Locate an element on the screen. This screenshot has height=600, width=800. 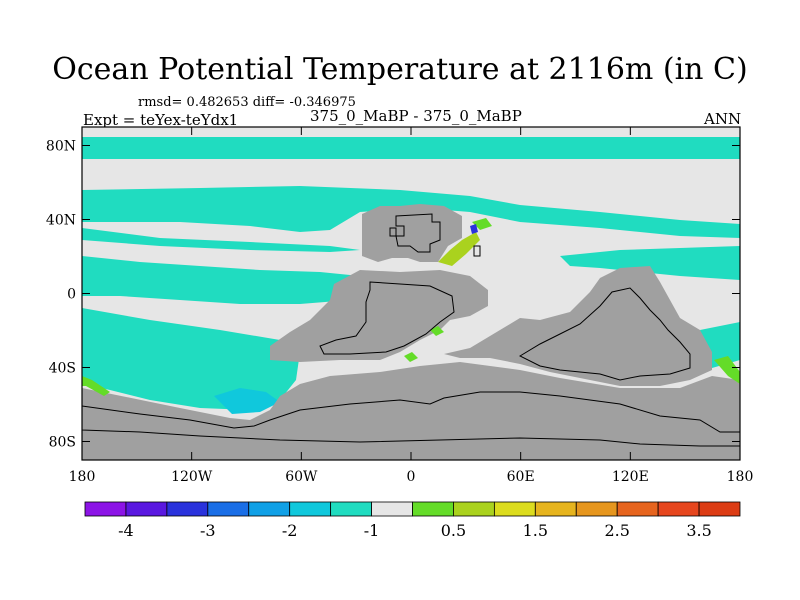
coastline-south is located at coordinates (411, 419).